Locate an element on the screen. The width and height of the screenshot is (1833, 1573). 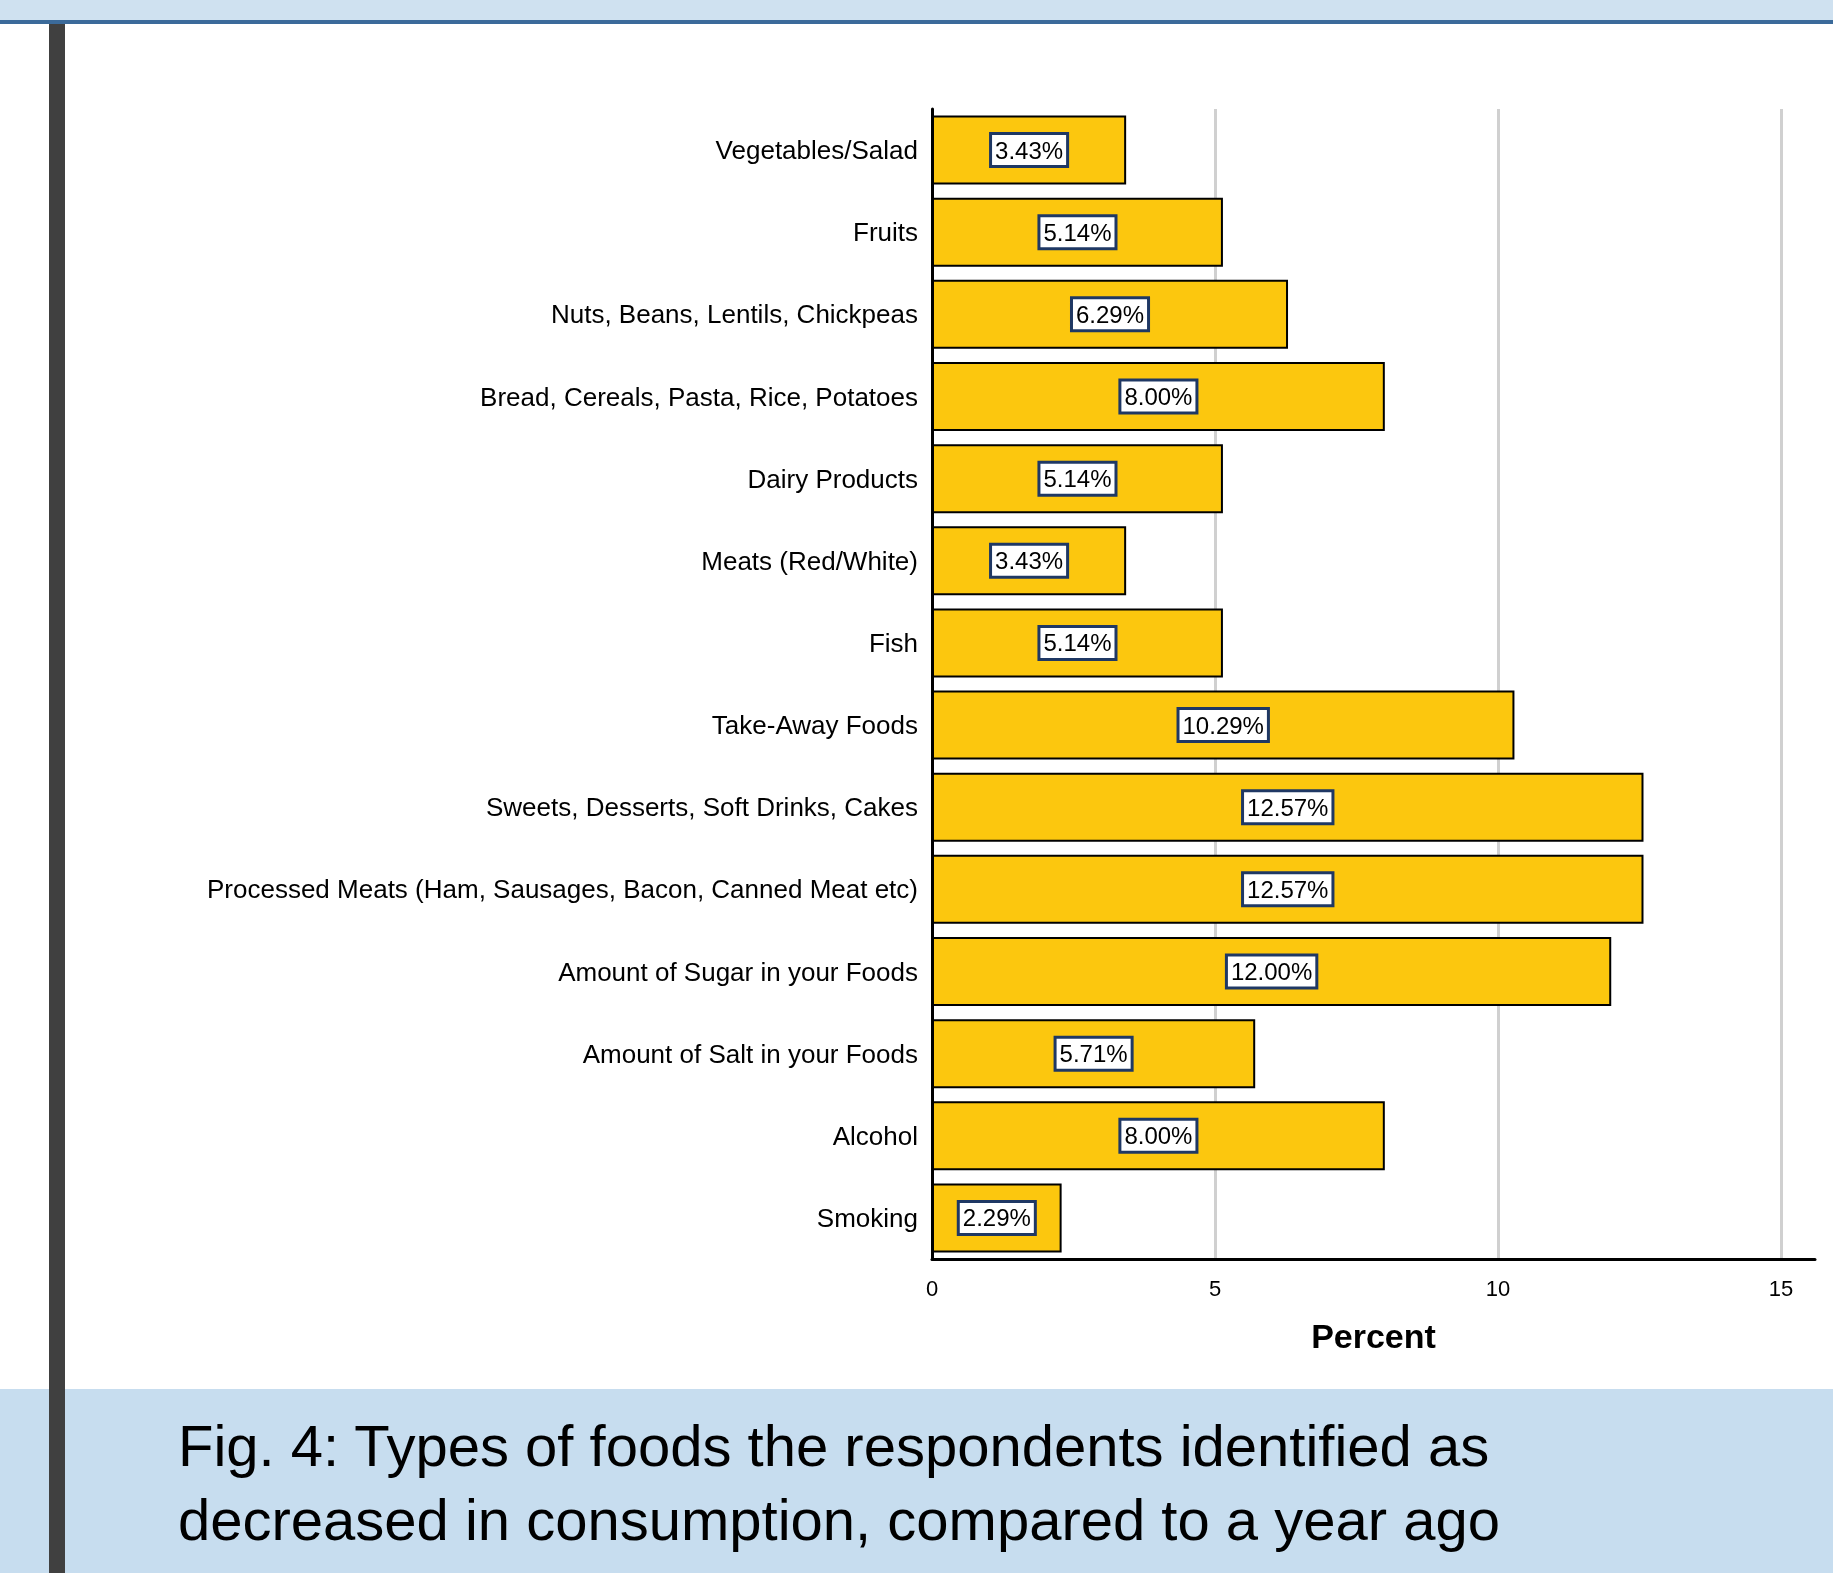
y-tick-label: Fruits is located at coordinates (885, 232).